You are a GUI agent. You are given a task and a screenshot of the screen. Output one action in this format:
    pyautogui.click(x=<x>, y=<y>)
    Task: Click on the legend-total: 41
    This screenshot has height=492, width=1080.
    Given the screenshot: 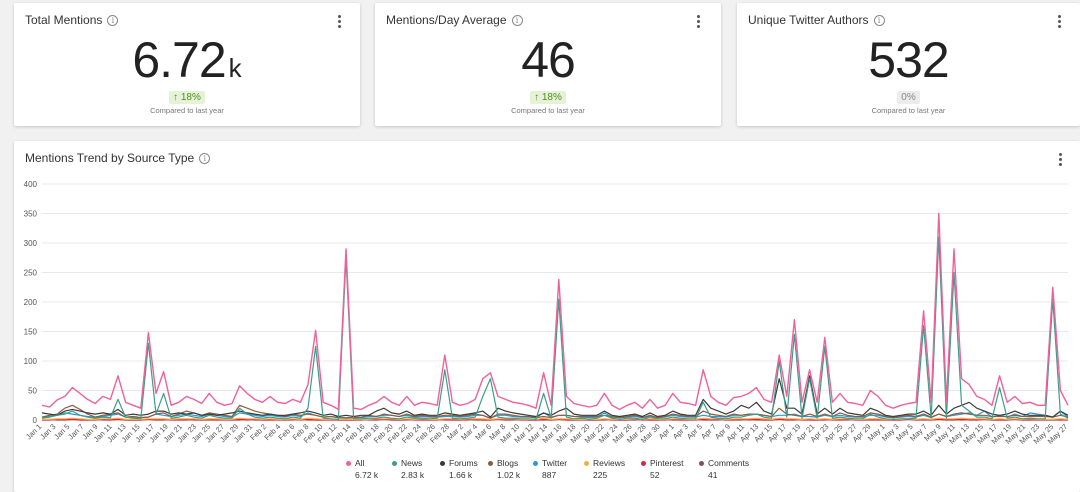 What is the action you would take?
    pyautogui.click(x=713, y=475)
    